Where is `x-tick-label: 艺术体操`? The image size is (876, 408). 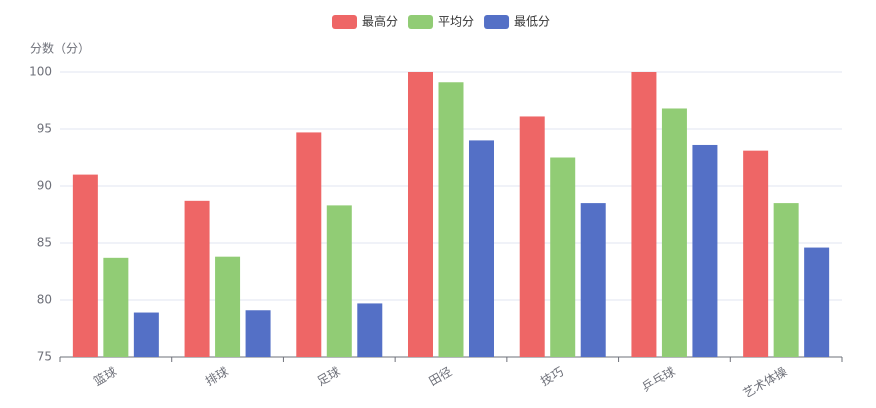
x-tick-label: 艺术体操 is located at coordinates (764, 382).